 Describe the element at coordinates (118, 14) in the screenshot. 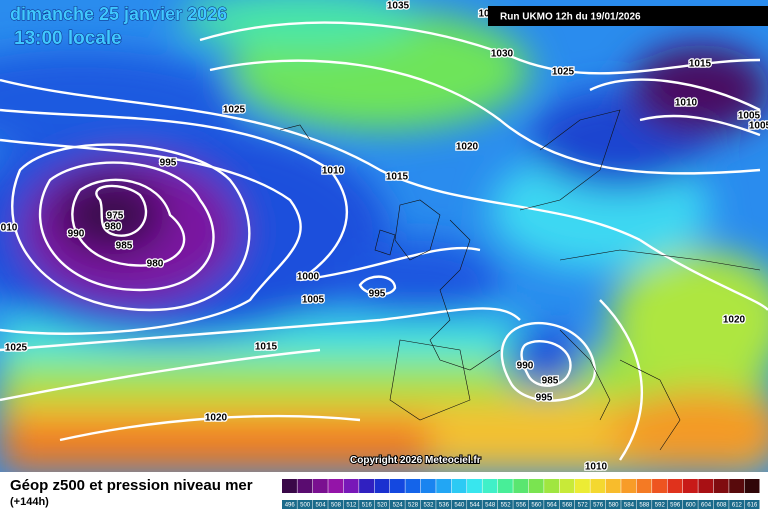

I see `map-date: dimanche 25 janvier 2026` at that location.